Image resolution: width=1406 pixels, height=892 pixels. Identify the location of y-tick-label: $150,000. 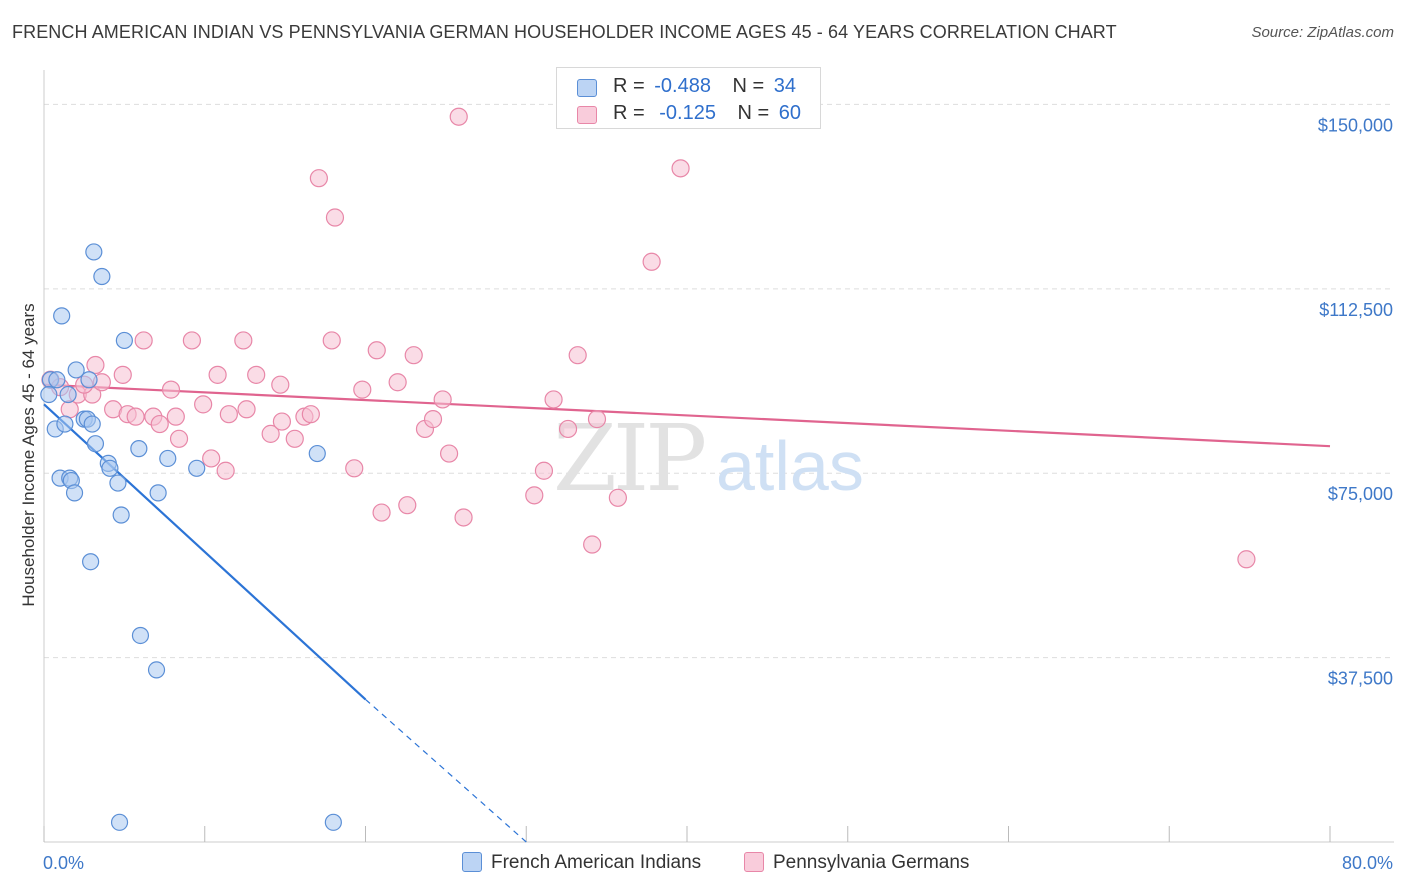
(1355, 125).